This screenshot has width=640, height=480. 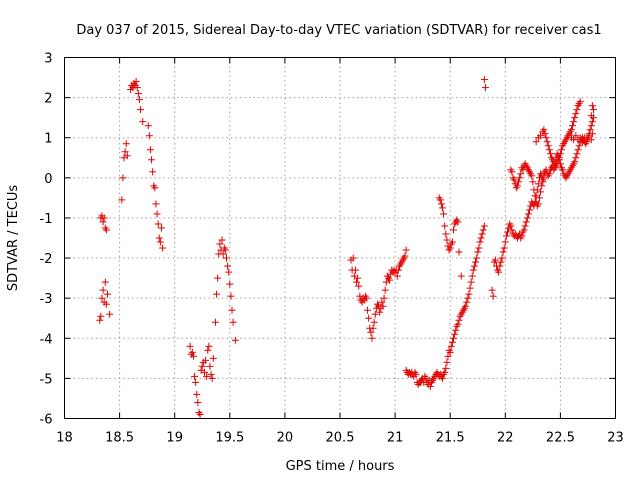 What do you see at coordinates (13, 238) in the screenshot?
I see `y-axis-label: SDTVAR / TECUs` at bounding box center [13, 238].